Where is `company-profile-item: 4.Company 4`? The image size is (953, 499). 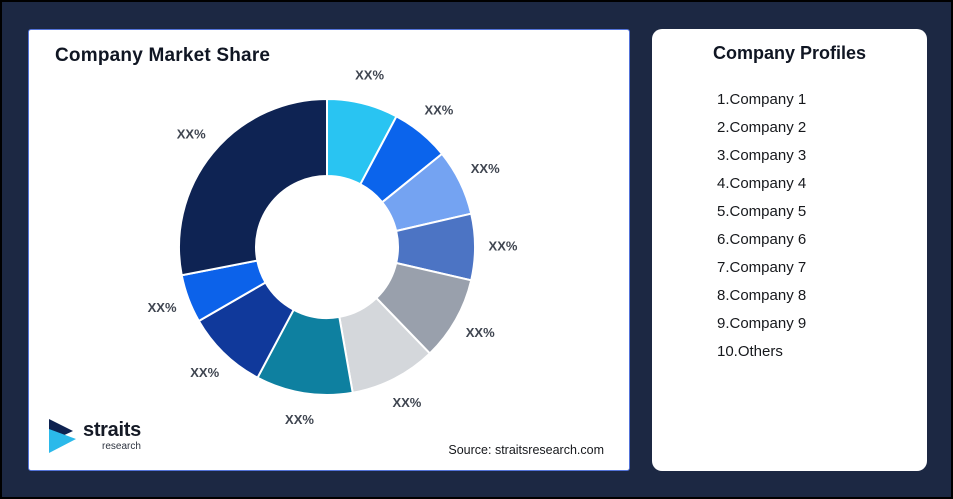 company-profile-item: 4.Company 4 is located at coordinates (762, 183).